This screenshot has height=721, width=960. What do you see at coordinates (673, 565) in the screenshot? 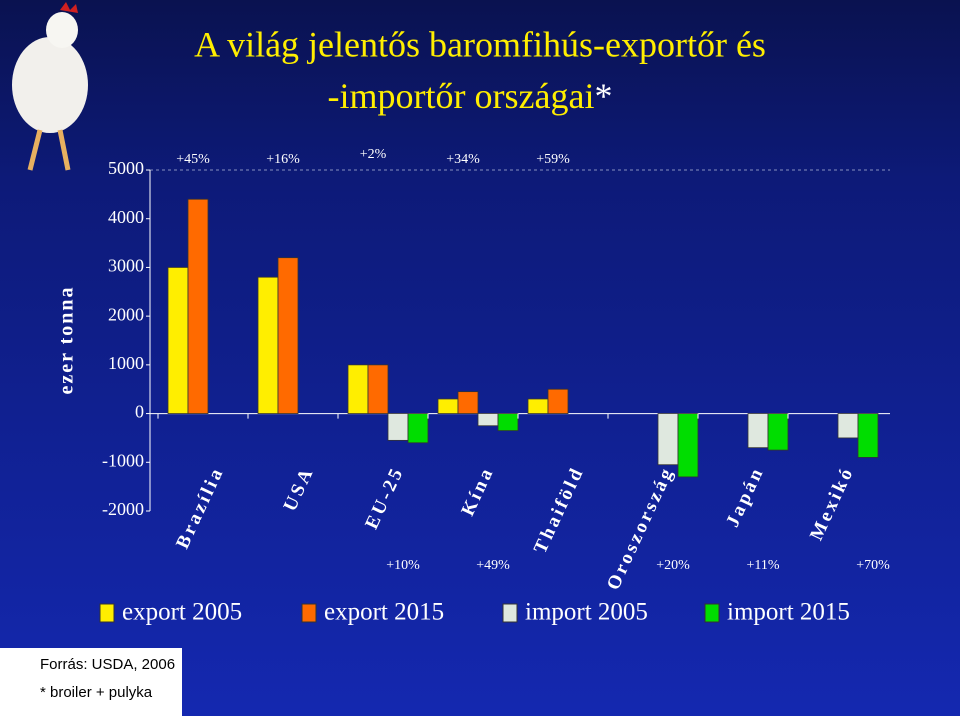
I see `change-label: +20%` at bounding box center [673, 565].